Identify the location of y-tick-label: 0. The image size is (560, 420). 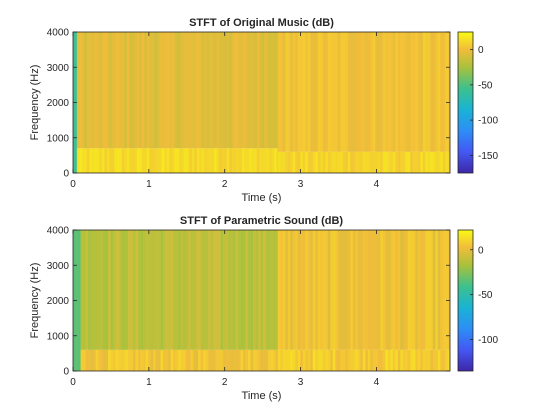
(66, 174).